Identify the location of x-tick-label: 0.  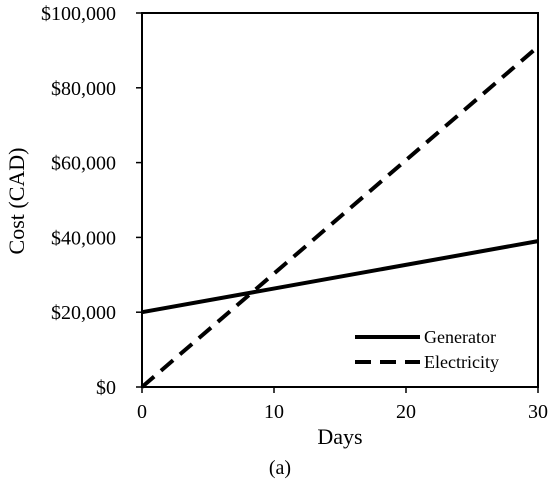
(142, 412).